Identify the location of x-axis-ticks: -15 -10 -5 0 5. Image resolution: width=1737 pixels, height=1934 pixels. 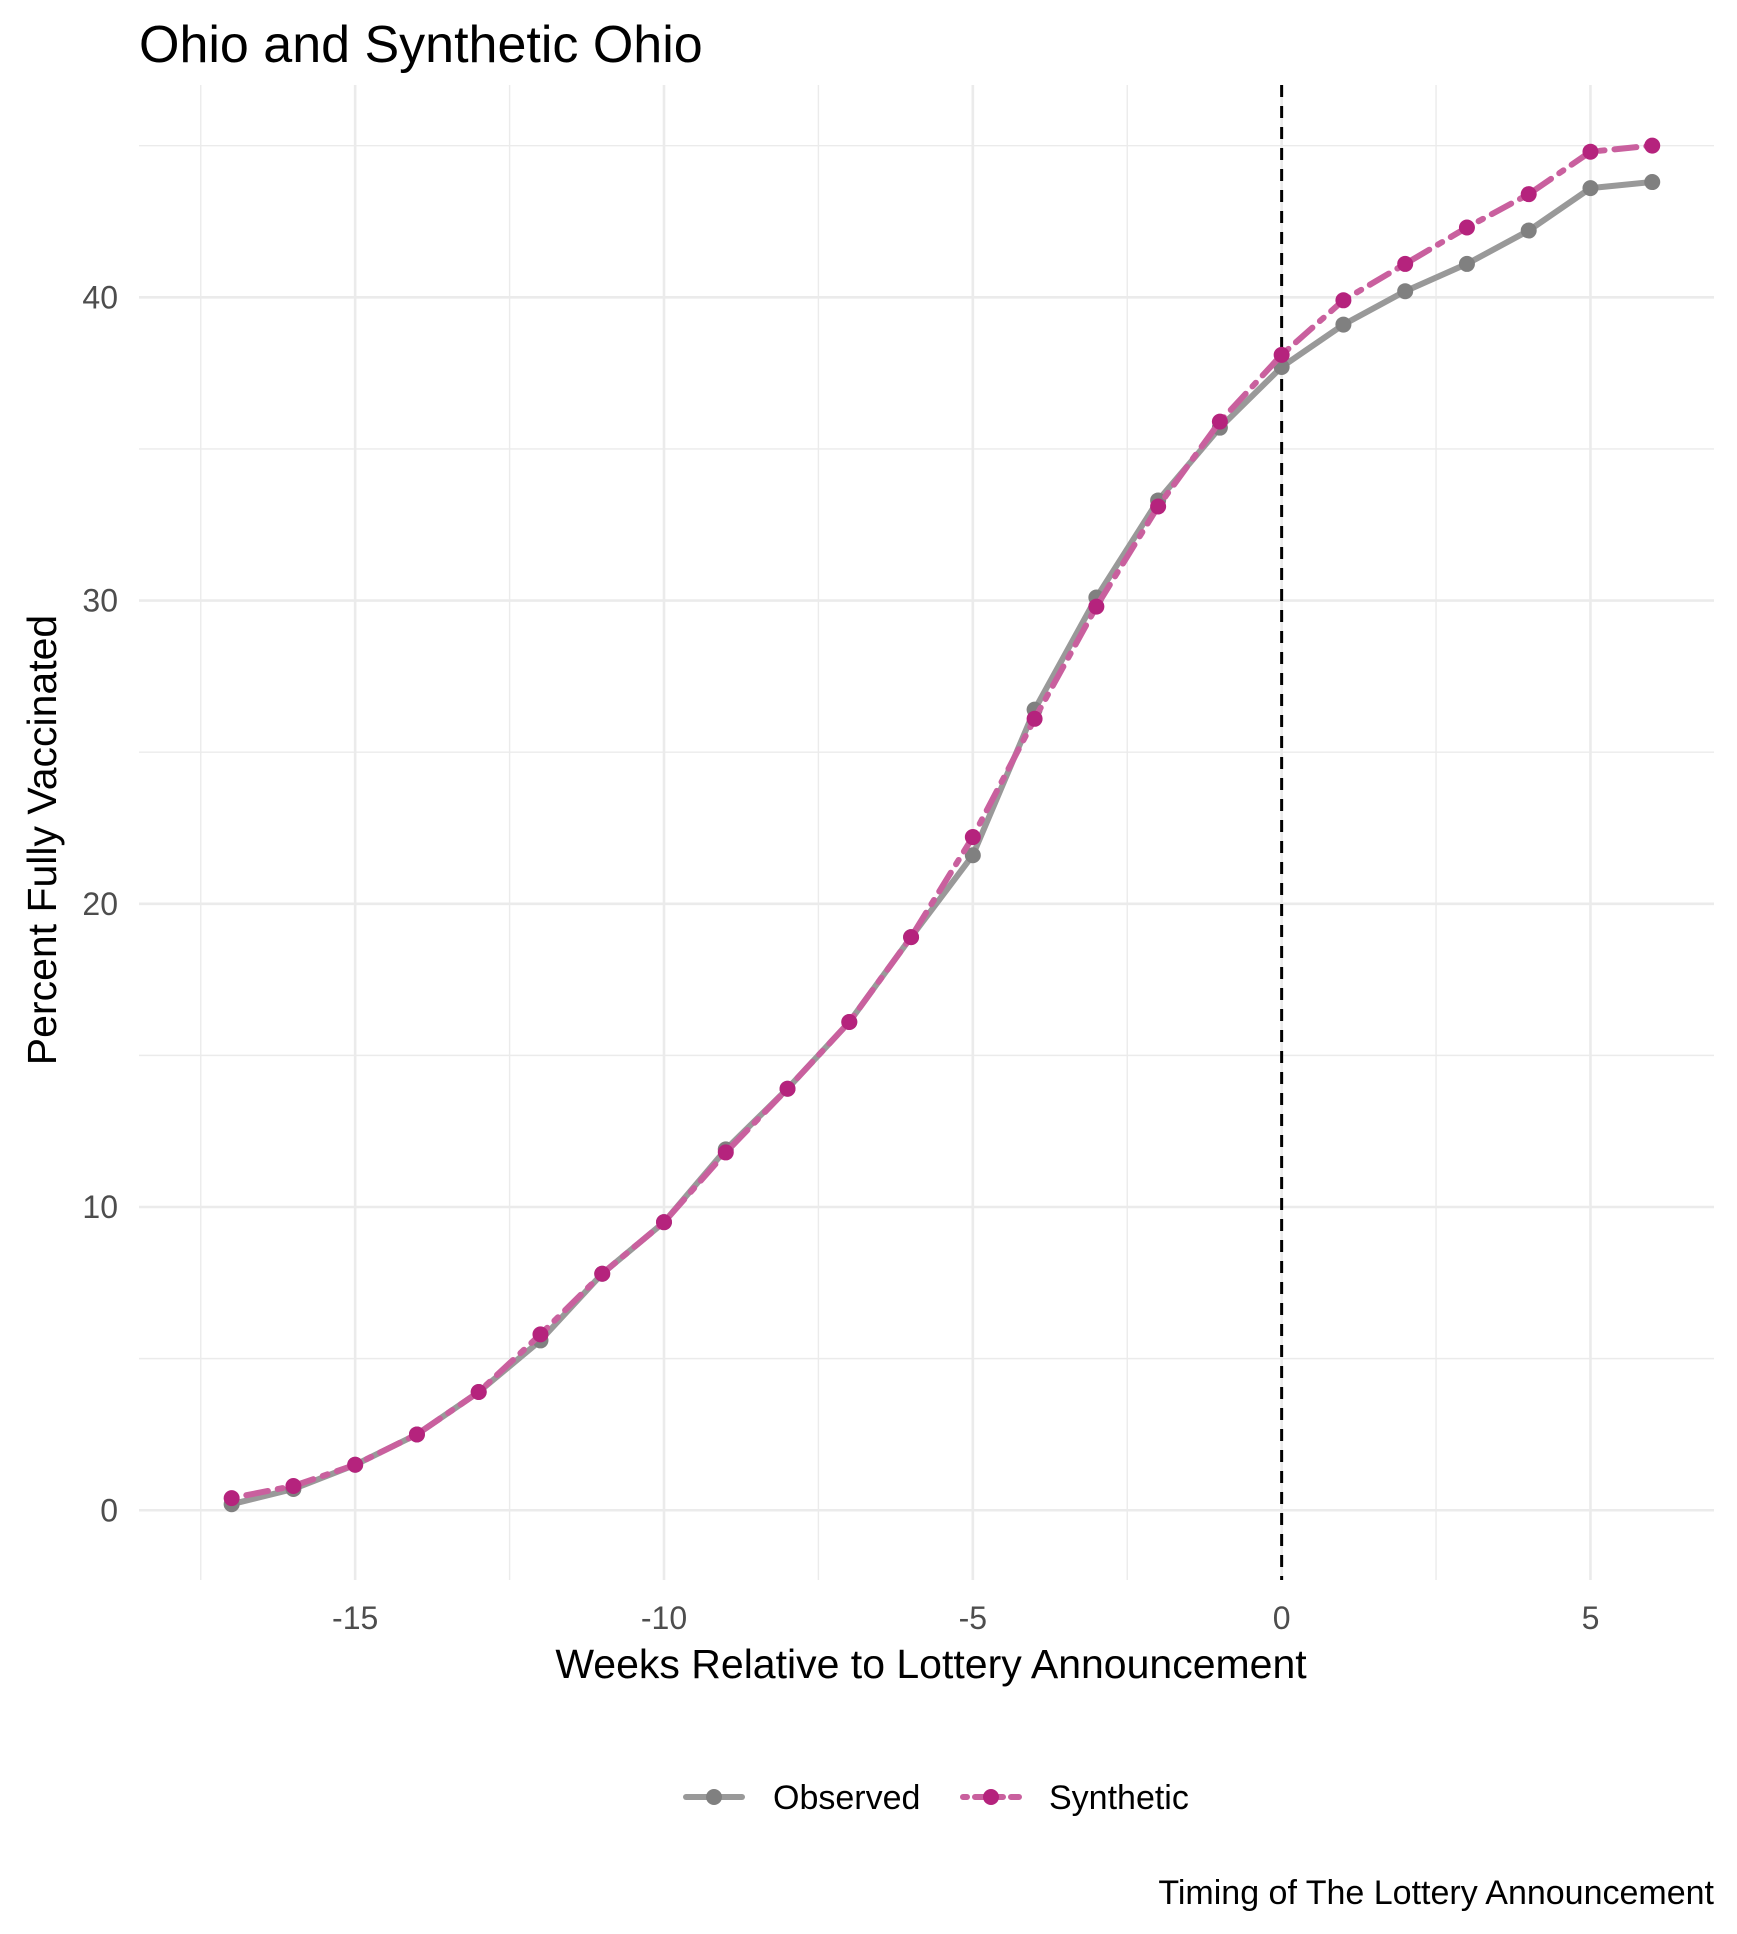
(965, 1618).